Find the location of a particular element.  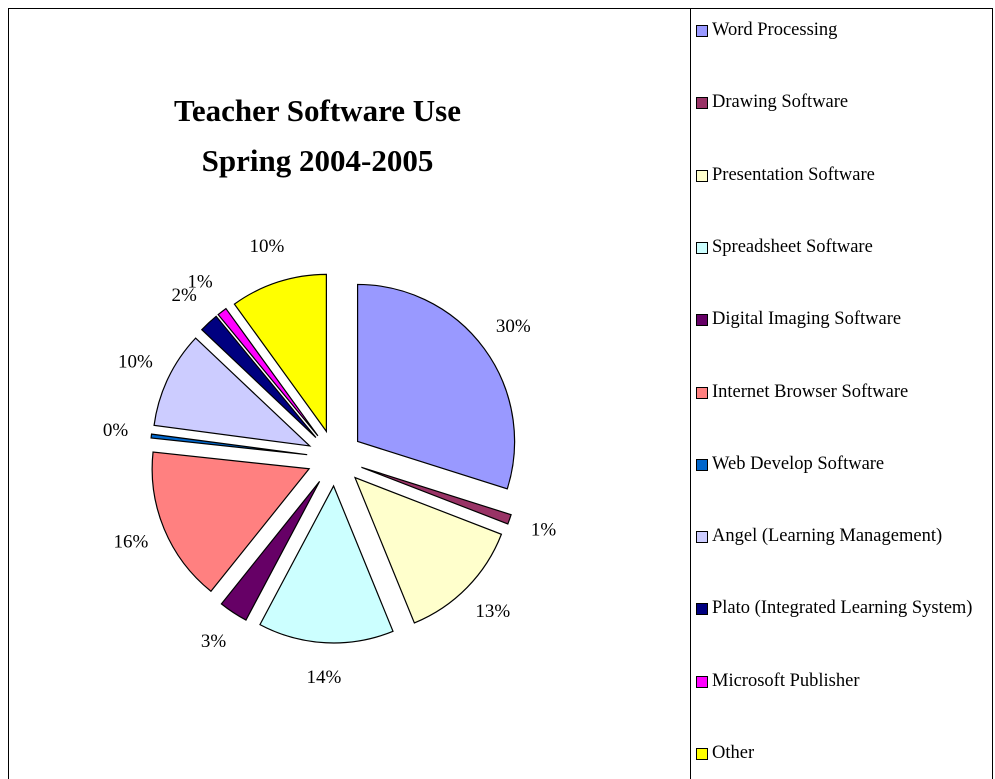

legend-entry: Microsoft Publisher is located at coordinates (843, 681).